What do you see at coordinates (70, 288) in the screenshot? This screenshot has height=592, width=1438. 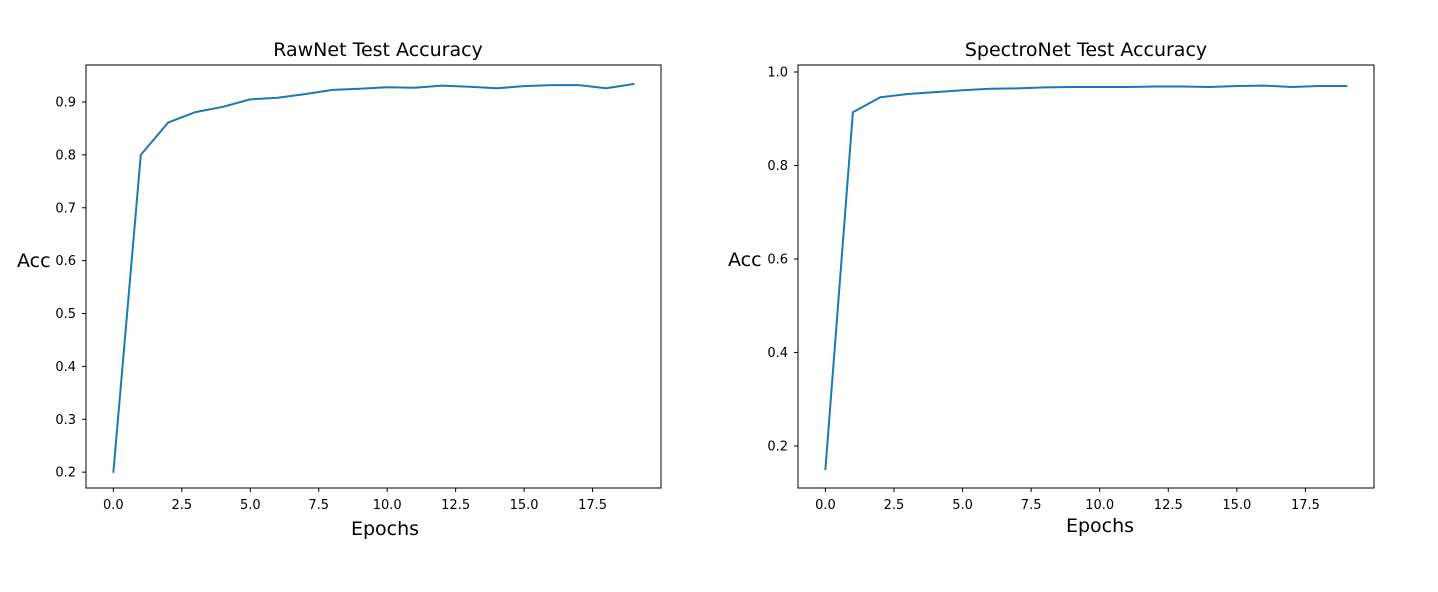 I see `y-axis-ticks: 0.2 0.3 0.4 0.5 0.6 0.7 0.8 0.9` at bounding box center [70, 288].